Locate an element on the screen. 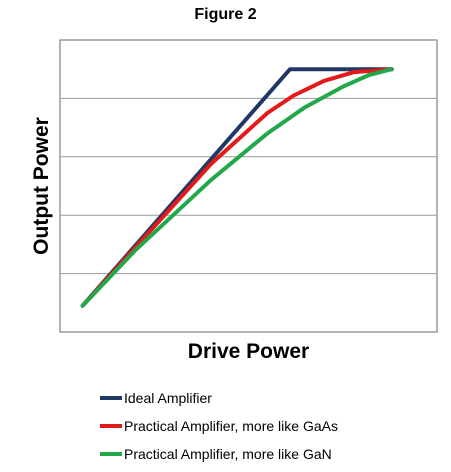 The width and height of the screenshot is (451, 472). x-axis-label: Drive Power is located at coordinates (248, 351).